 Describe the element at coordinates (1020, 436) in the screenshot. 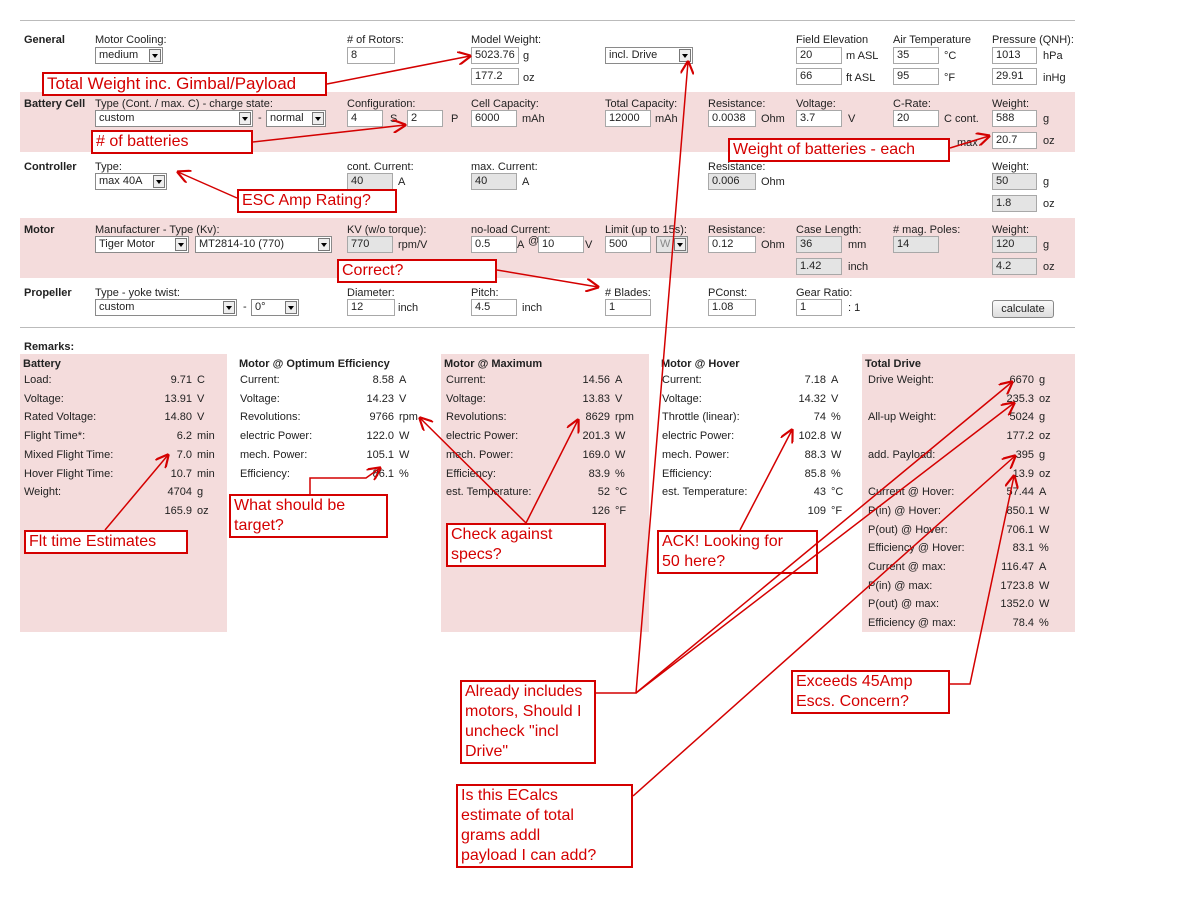

I see `result-value: 177.2` at that location.